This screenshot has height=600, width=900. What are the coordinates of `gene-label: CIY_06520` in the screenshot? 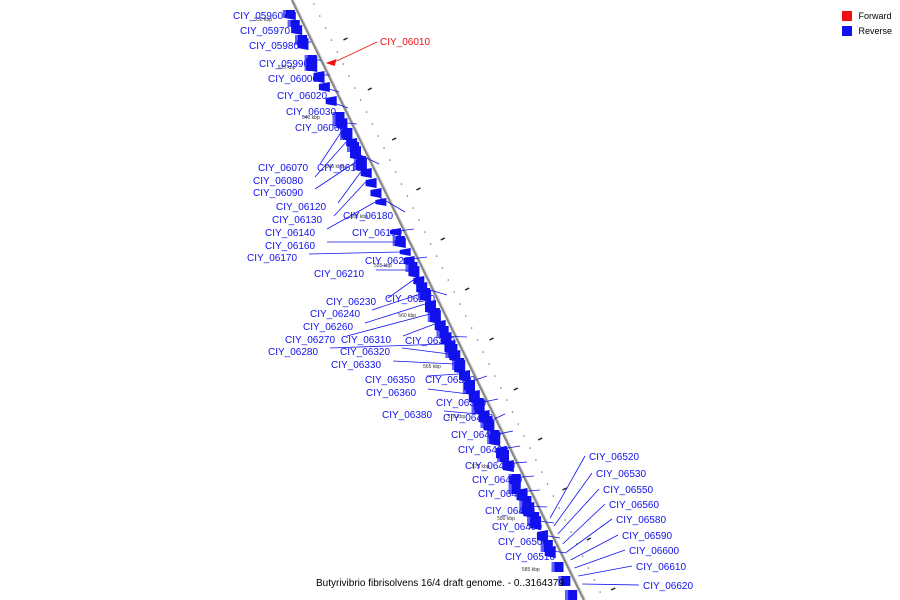 It's located at (614, 457).